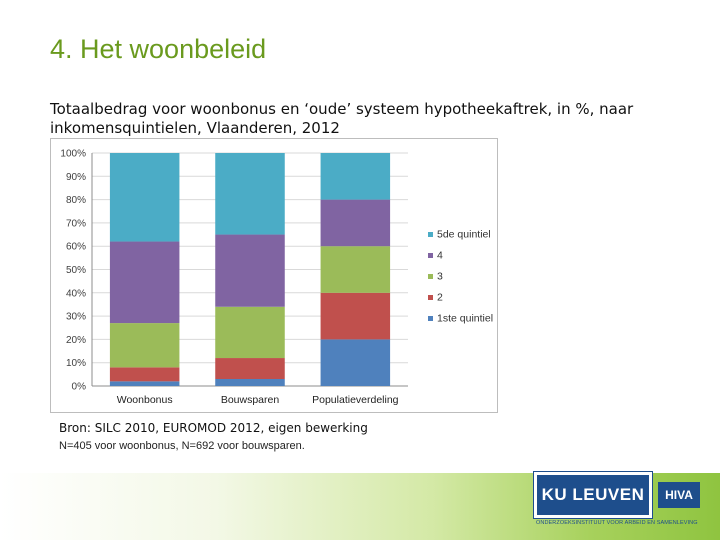  Describe the element at coordinates (76, 363) in the screenshot. I see `y-tick-label: 10%` at that location.